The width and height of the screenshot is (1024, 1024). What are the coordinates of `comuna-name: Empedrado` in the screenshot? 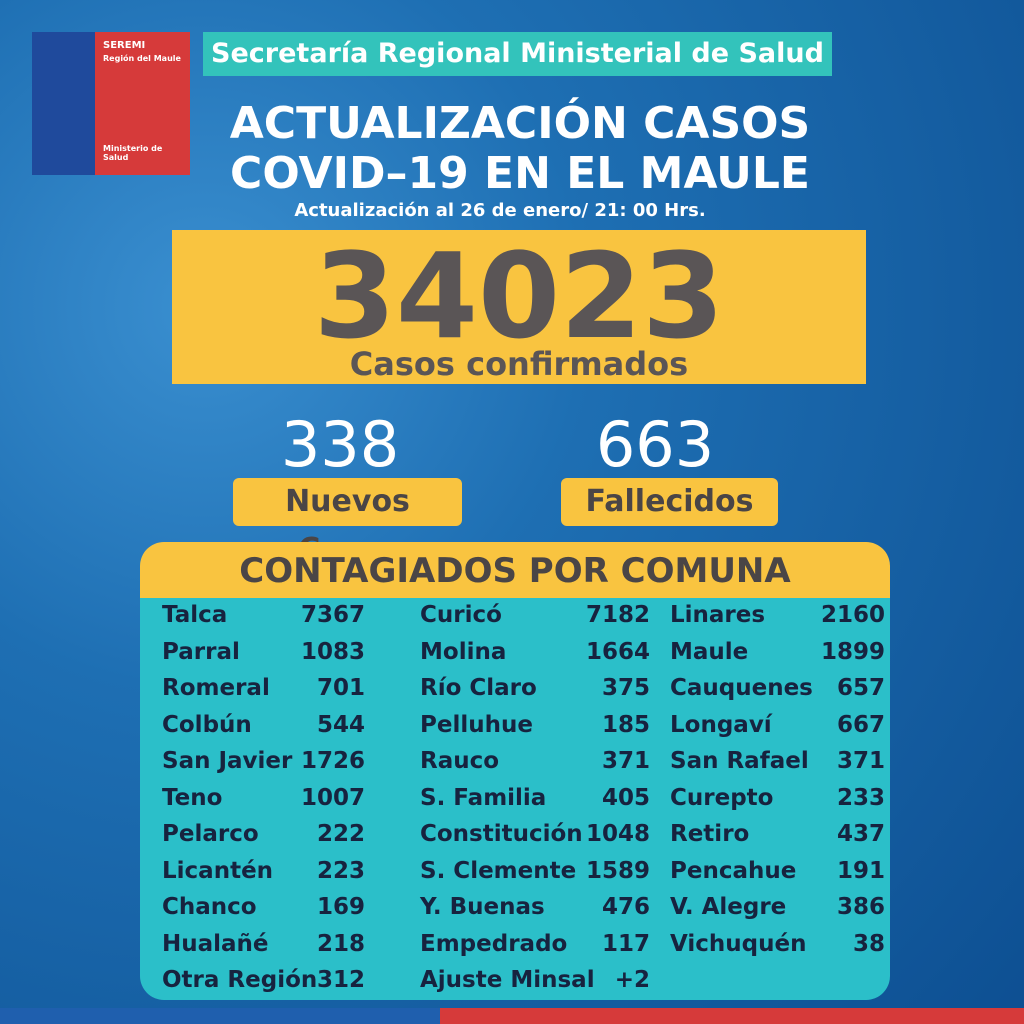 It's located at (494, 943).